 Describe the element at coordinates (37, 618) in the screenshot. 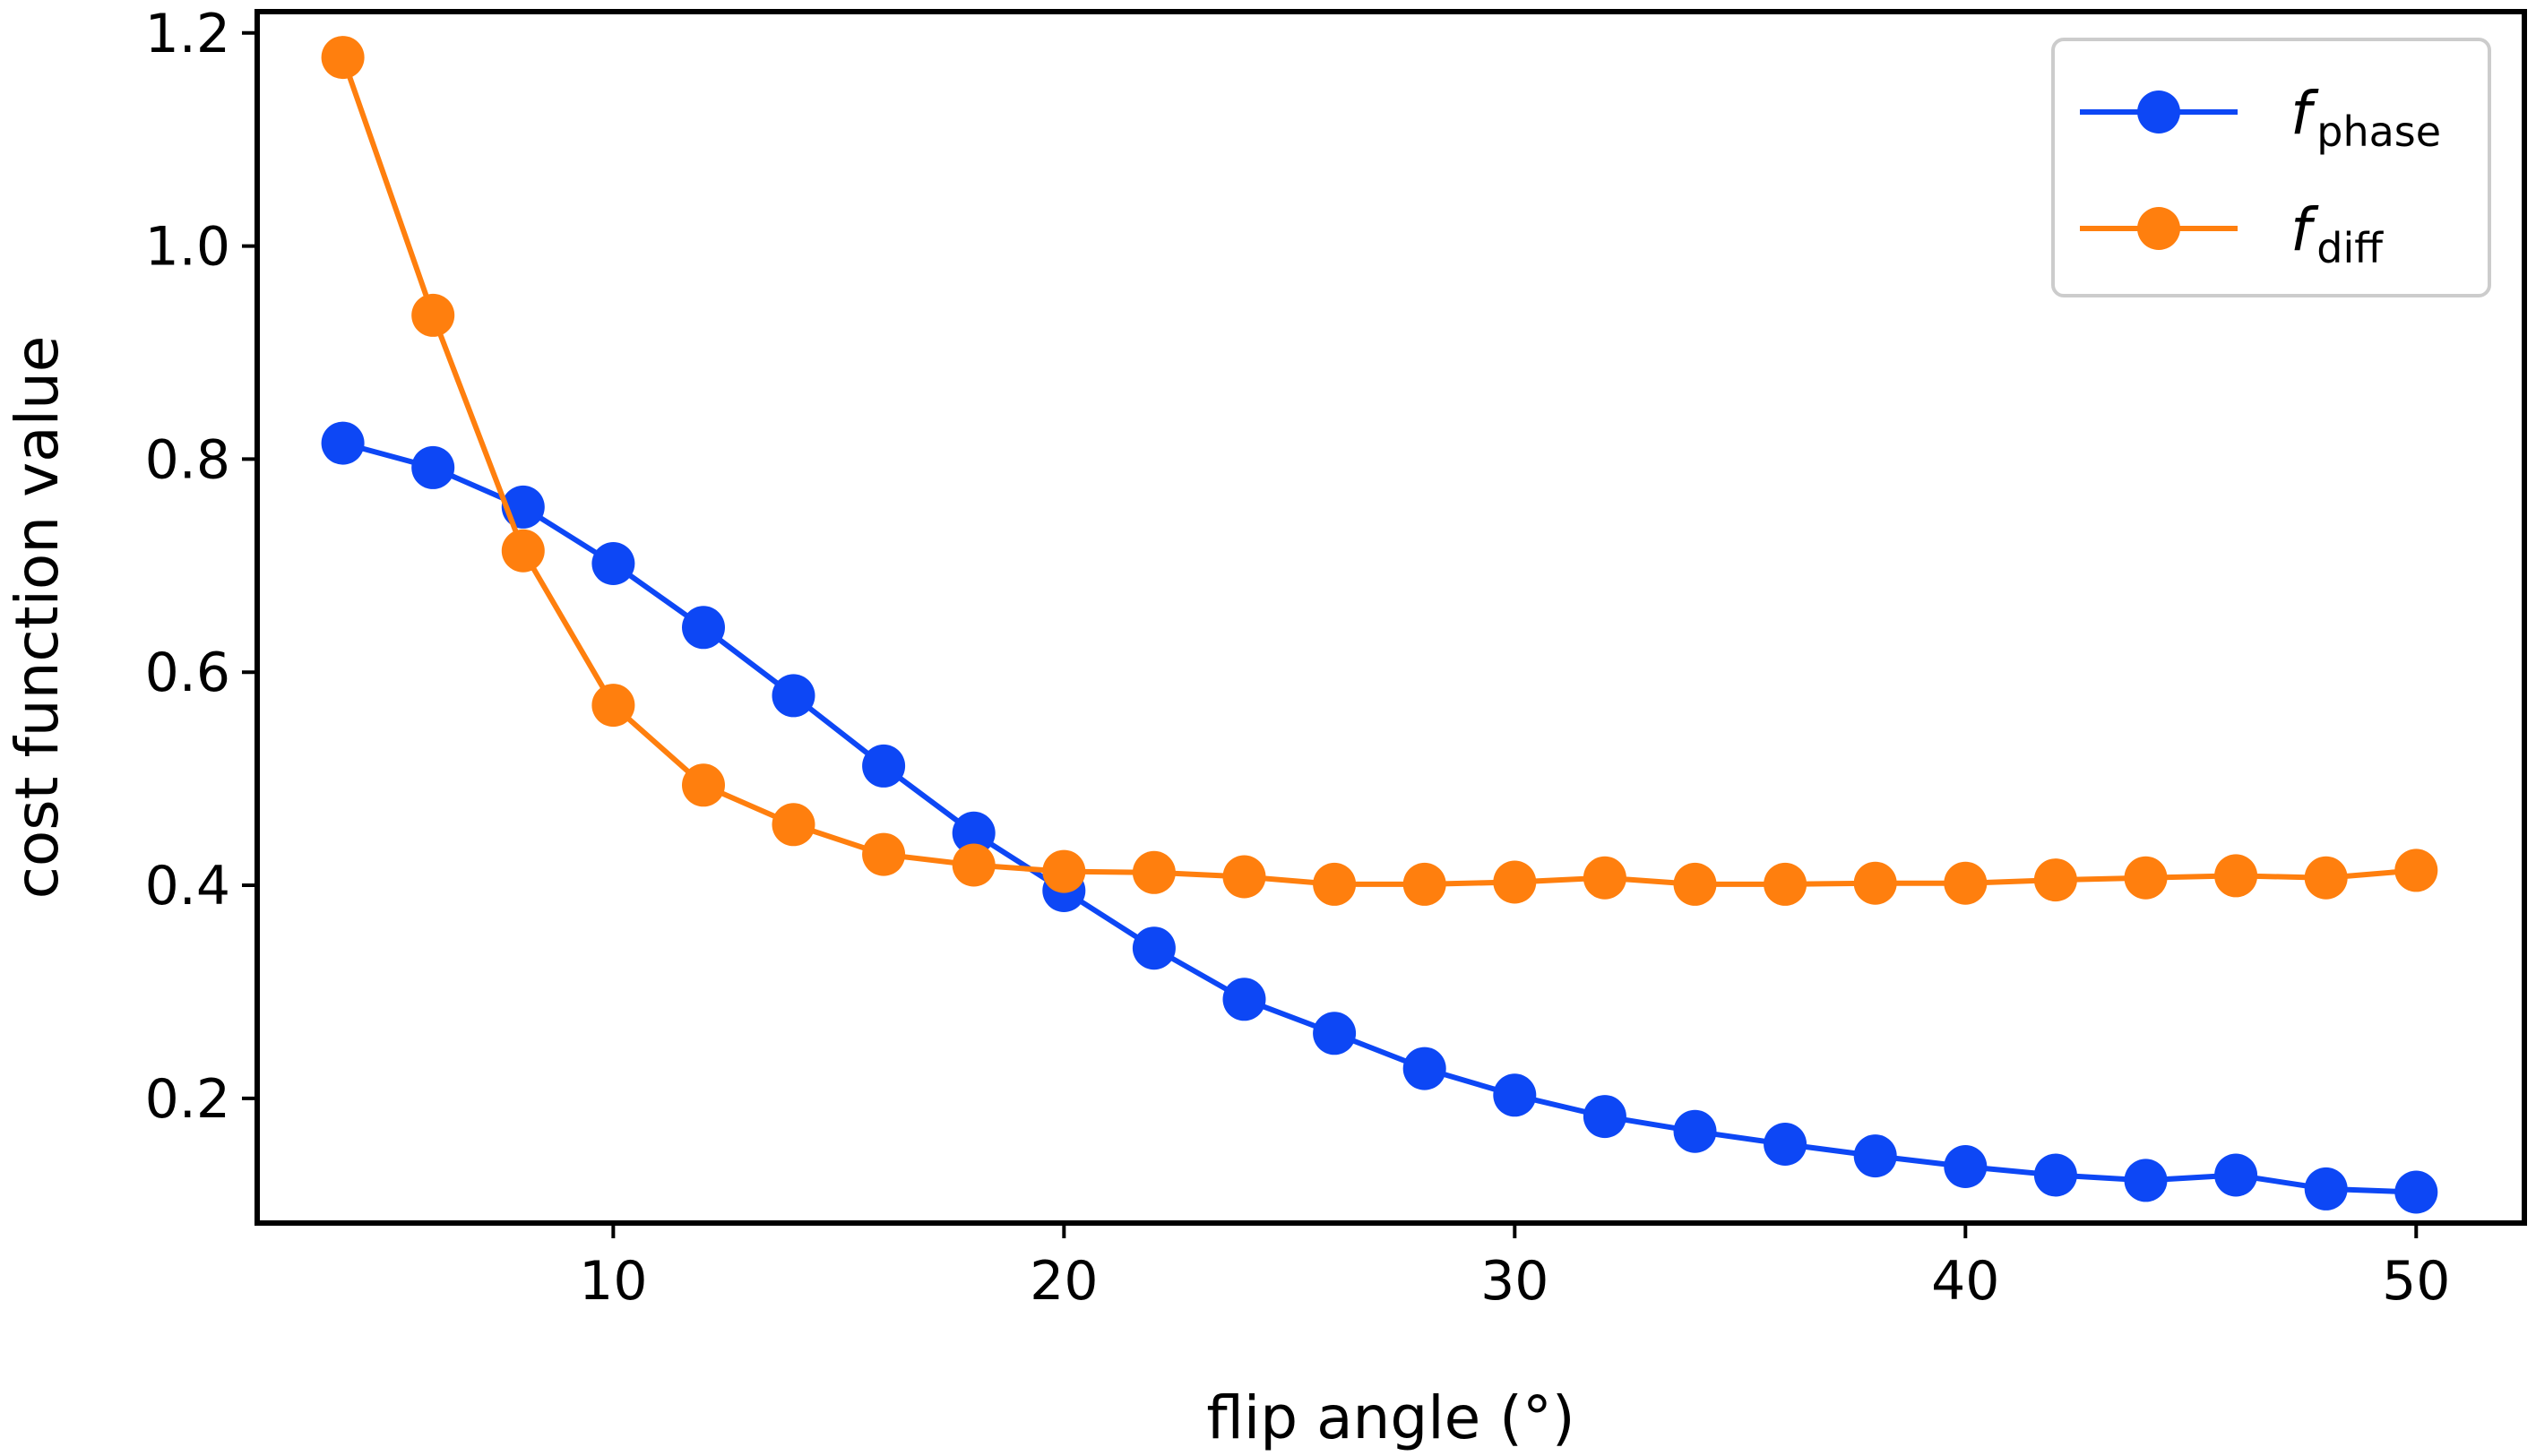

I see `y-axis-label: cost function value` at that location.